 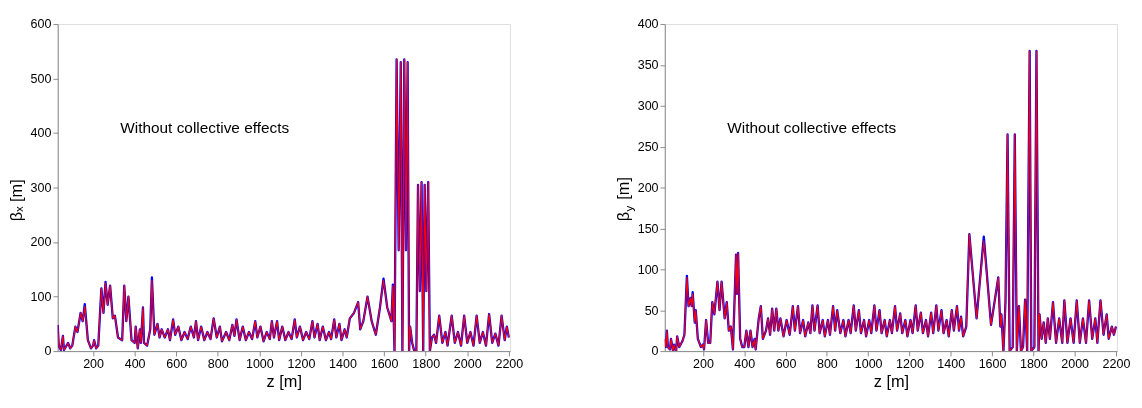 I want to click on y-tick-label: 500, so click(x=41, y=78).